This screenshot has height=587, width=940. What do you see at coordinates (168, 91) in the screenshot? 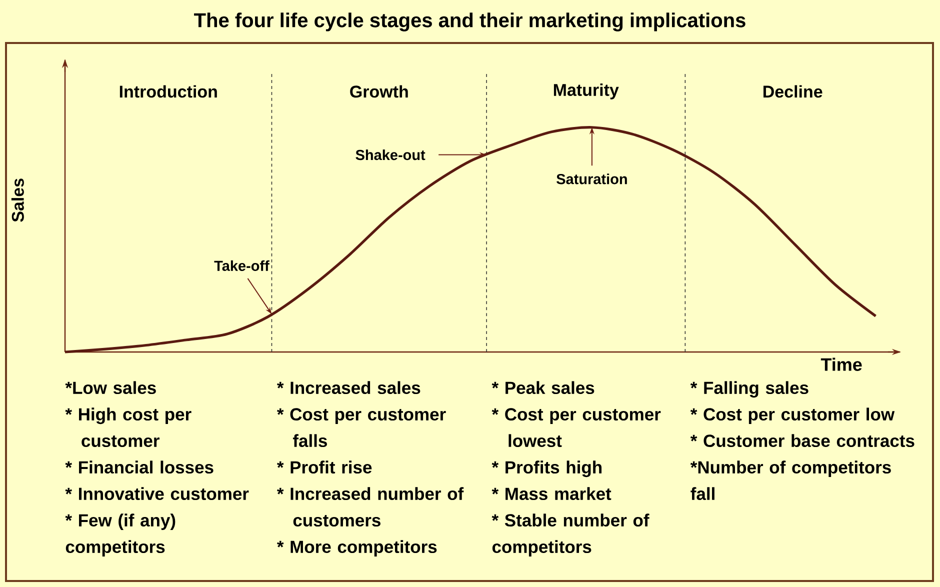
I see `text: Introduction` at bounding box center [168, 91].